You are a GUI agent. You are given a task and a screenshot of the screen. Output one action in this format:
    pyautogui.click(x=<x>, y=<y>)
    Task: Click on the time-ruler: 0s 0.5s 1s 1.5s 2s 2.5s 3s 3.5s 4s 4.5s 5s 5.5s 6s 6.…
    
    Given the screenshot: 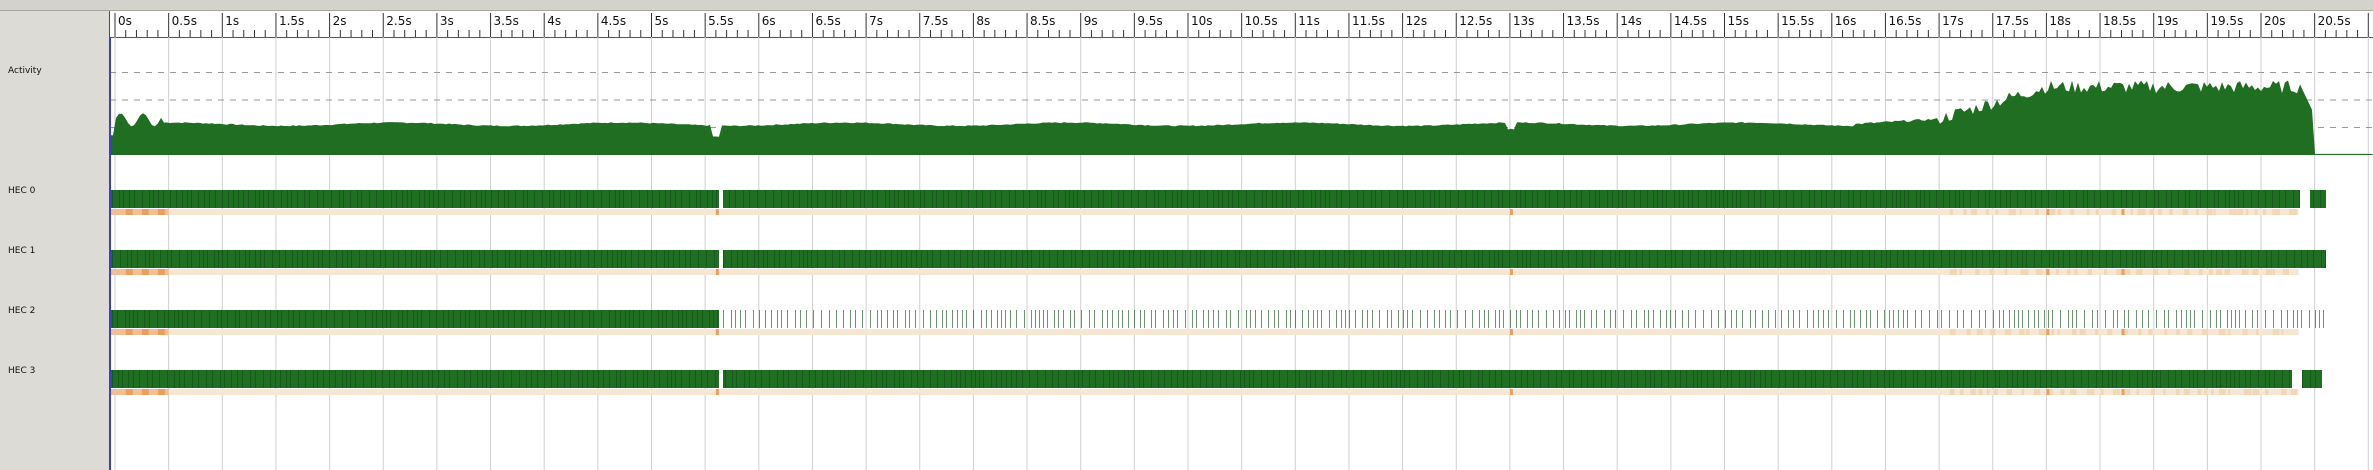 What is the action you would take?
    pyautogui.click(x=1241, y=24)
    